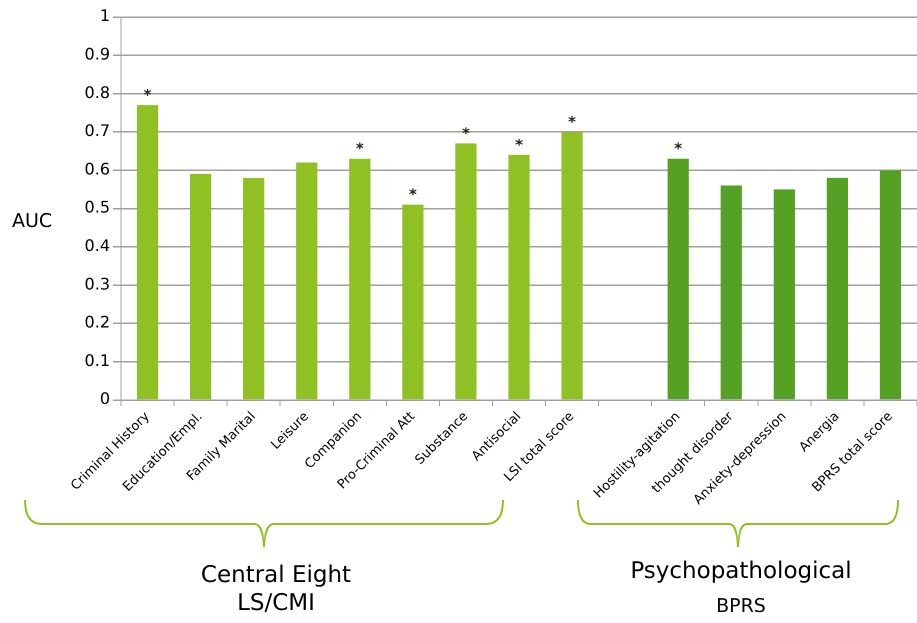  I want to click on y-tick-label: 0.8, so click(97, 92).